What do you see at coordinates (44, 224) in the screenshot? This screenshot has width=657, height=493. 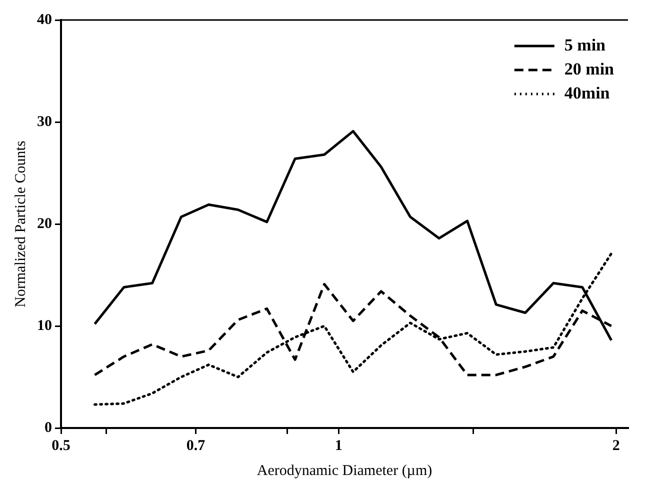 I see `y-tick-label: 20` at bounding box center [44, 224].